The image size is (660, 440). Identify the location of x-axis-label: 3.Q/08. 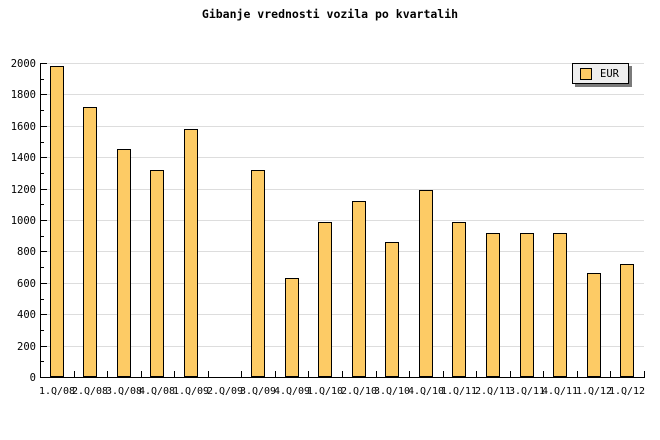
(124, 391).